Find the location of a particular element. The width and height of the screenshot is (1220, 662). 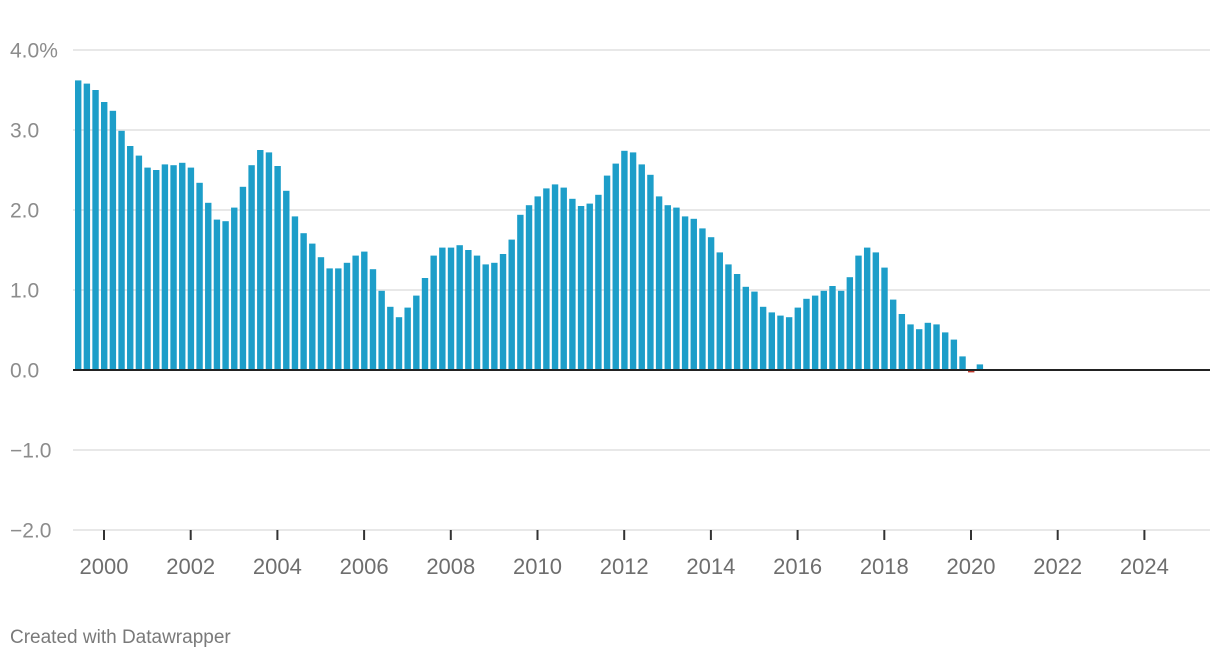

y-tick-label: −1.0 is located at coordinates (30, 451).